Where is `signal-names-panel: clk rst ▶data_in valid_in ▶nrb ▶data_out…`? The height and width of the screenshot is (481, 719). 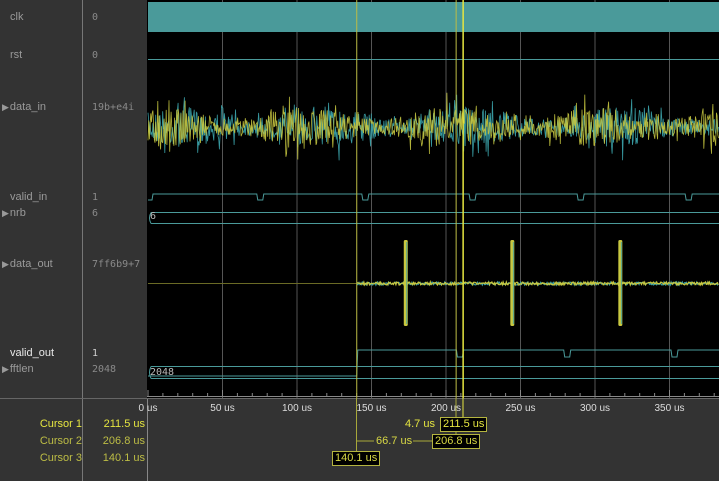 signal-names-panel: clk rst ▶data_in valid_in ▶nrb ▶data_out… is located at coordinates (41, 199).